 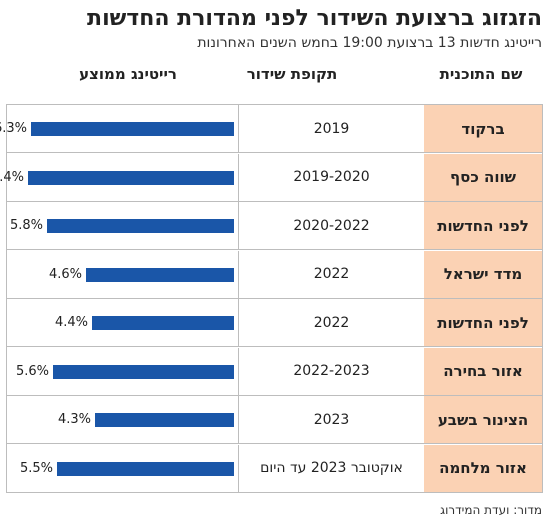 I want to click on rating-value-label: 6.3%, so click(x=13, y=128).